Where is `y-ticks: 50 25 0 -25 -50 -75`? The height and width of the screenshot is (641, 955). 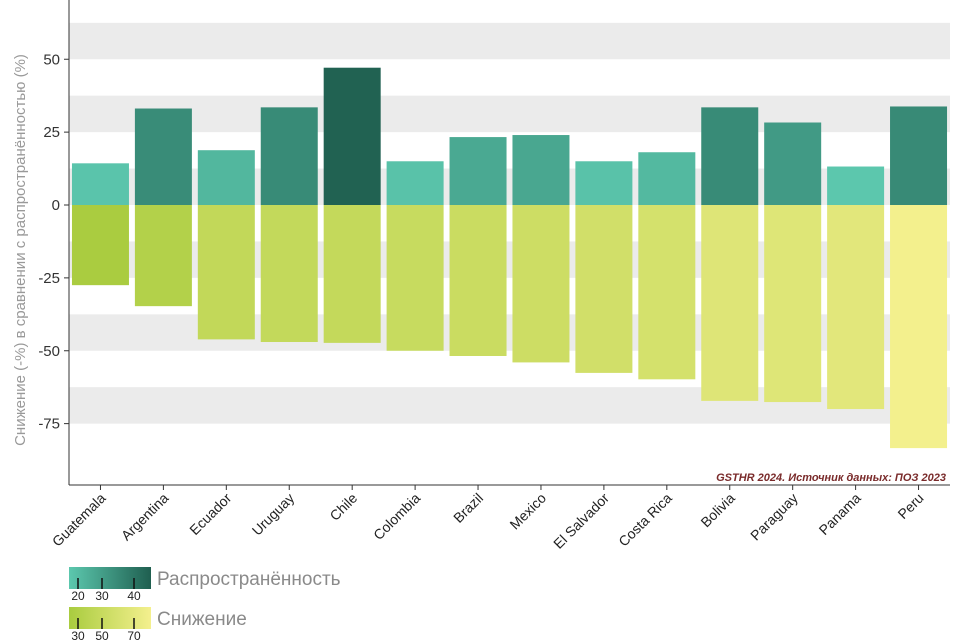
y-ticks: 50 25 0 -25 -50 -75 is located at coordinates (53, 242).